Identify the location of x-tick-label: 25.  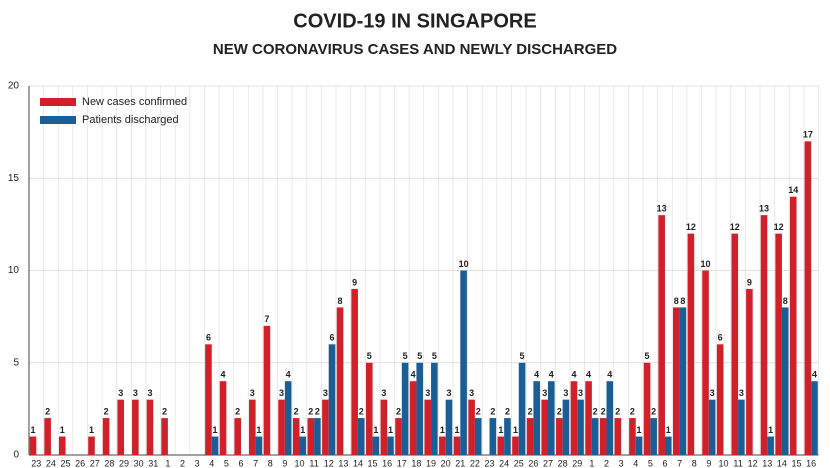
(66, 463).